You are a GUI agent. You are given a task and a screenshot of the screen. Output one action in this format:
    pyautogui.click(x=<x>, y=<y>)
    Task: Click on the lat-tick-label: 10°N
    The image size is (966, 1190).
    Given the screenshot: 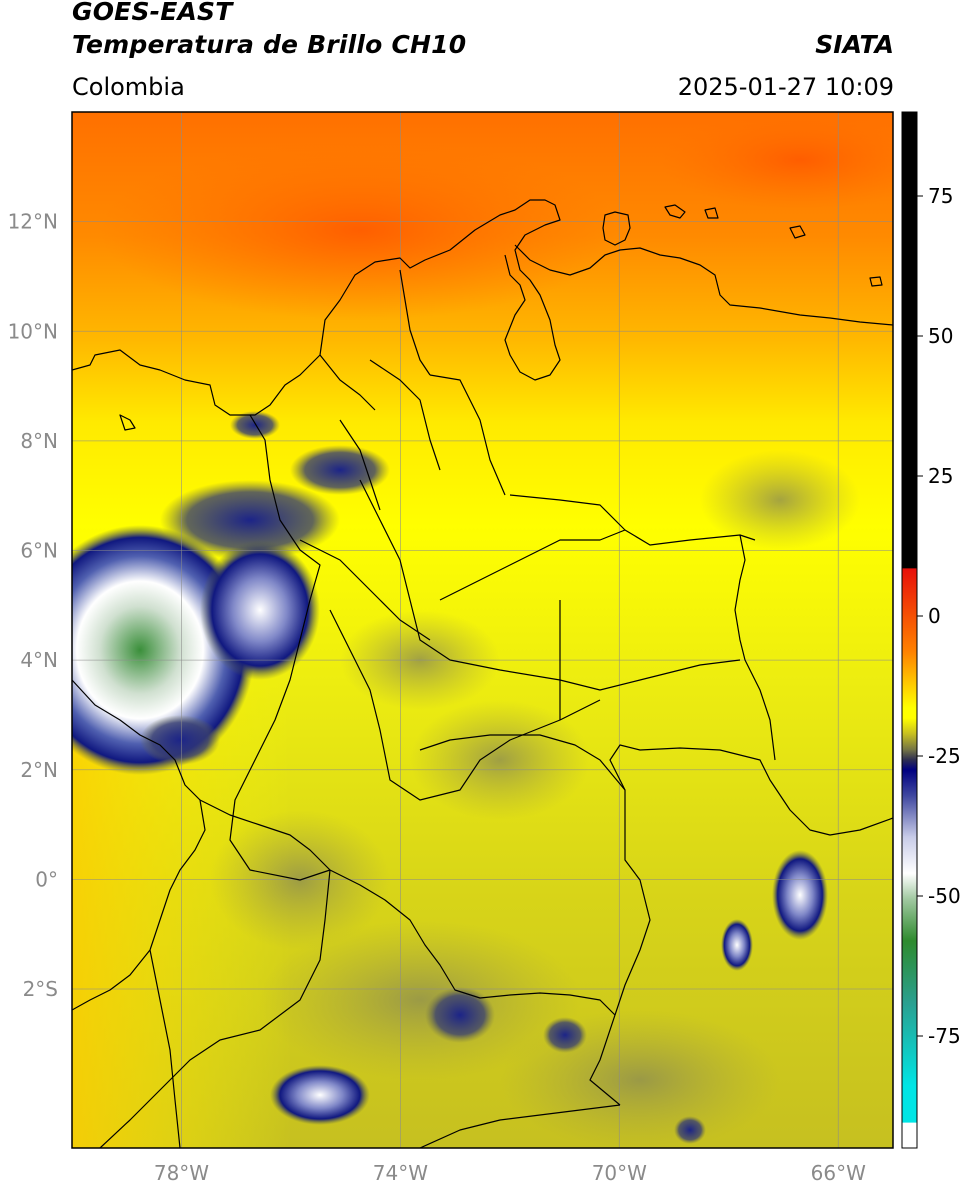 What is the action you would take?
    pyautogui.click(x=33, y=331)
    